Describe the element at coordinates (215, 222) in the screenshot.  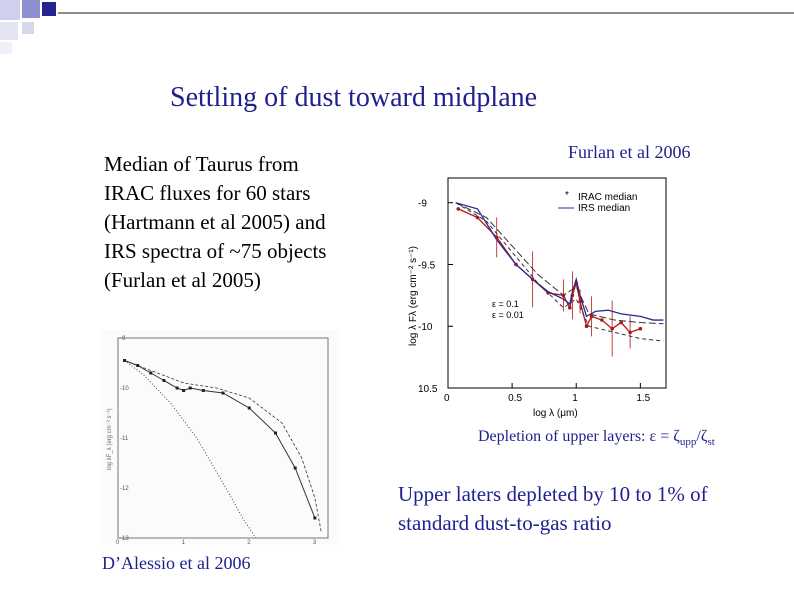
I see `description-line: (Hartmann et al 2005) and` at that location.